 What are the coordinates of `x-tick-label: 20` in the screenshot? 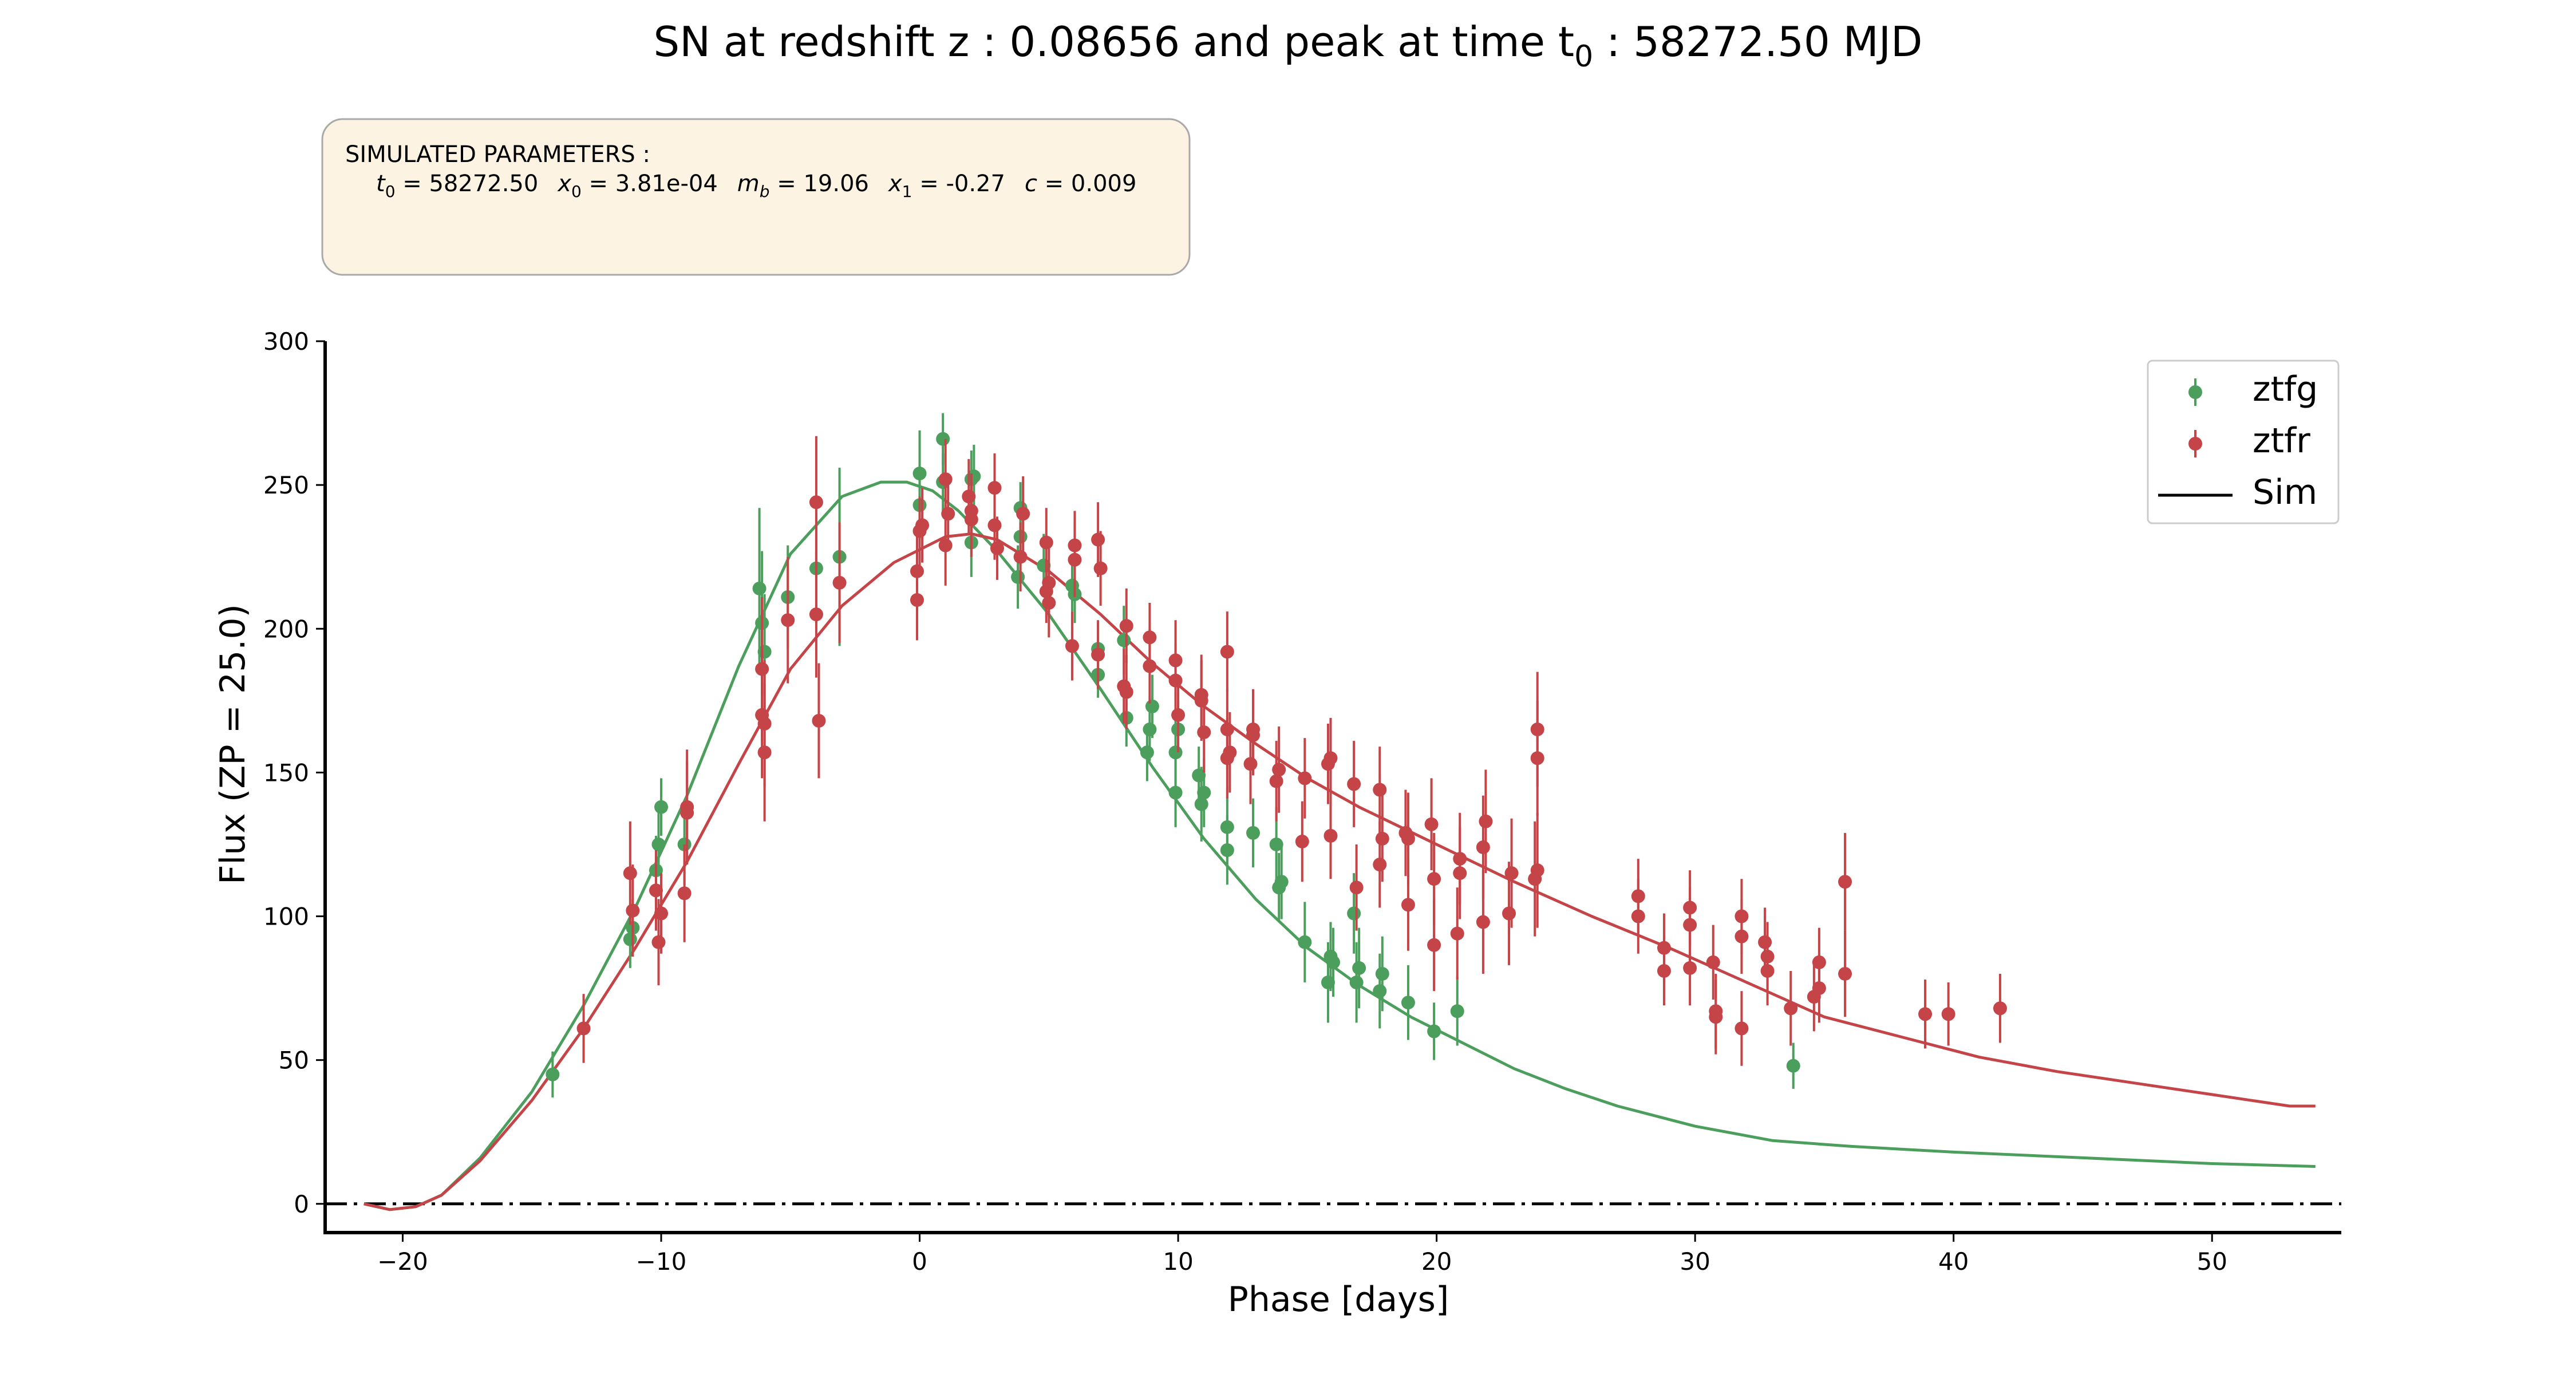 It's located at (1436, 1261).